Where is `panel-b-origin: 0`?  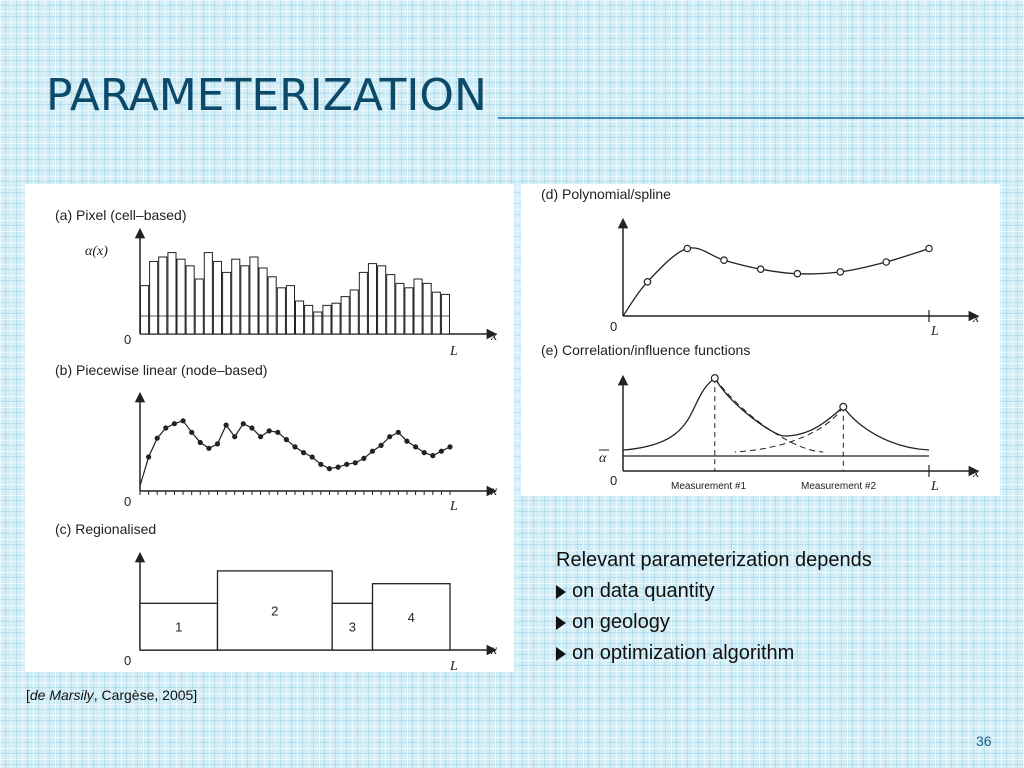 panel-b-origin: 0 is located at coordinates (127, 501).